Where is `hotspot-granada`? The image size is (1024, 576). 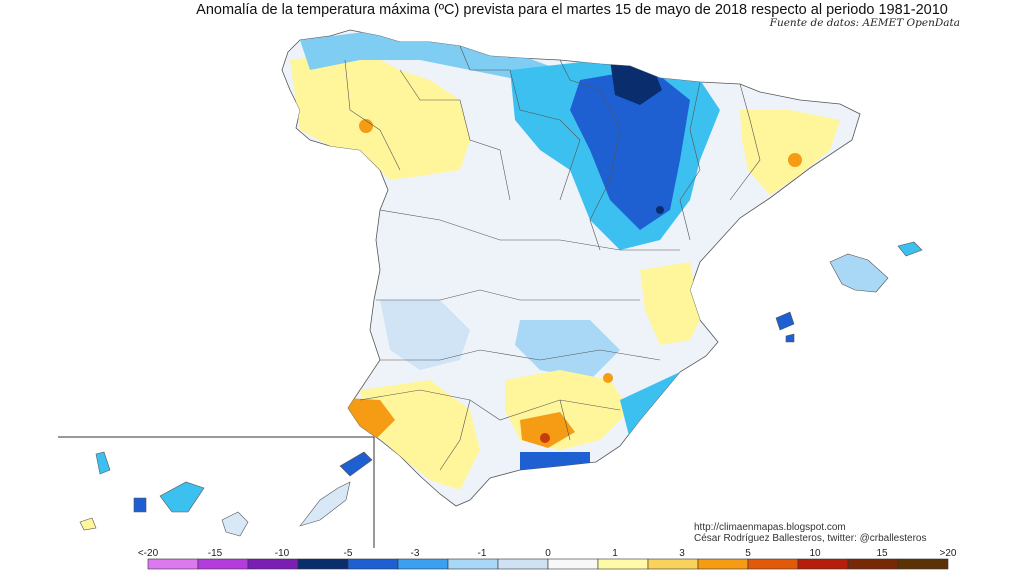
hotspot-granada is located at coordinates (545, 438).